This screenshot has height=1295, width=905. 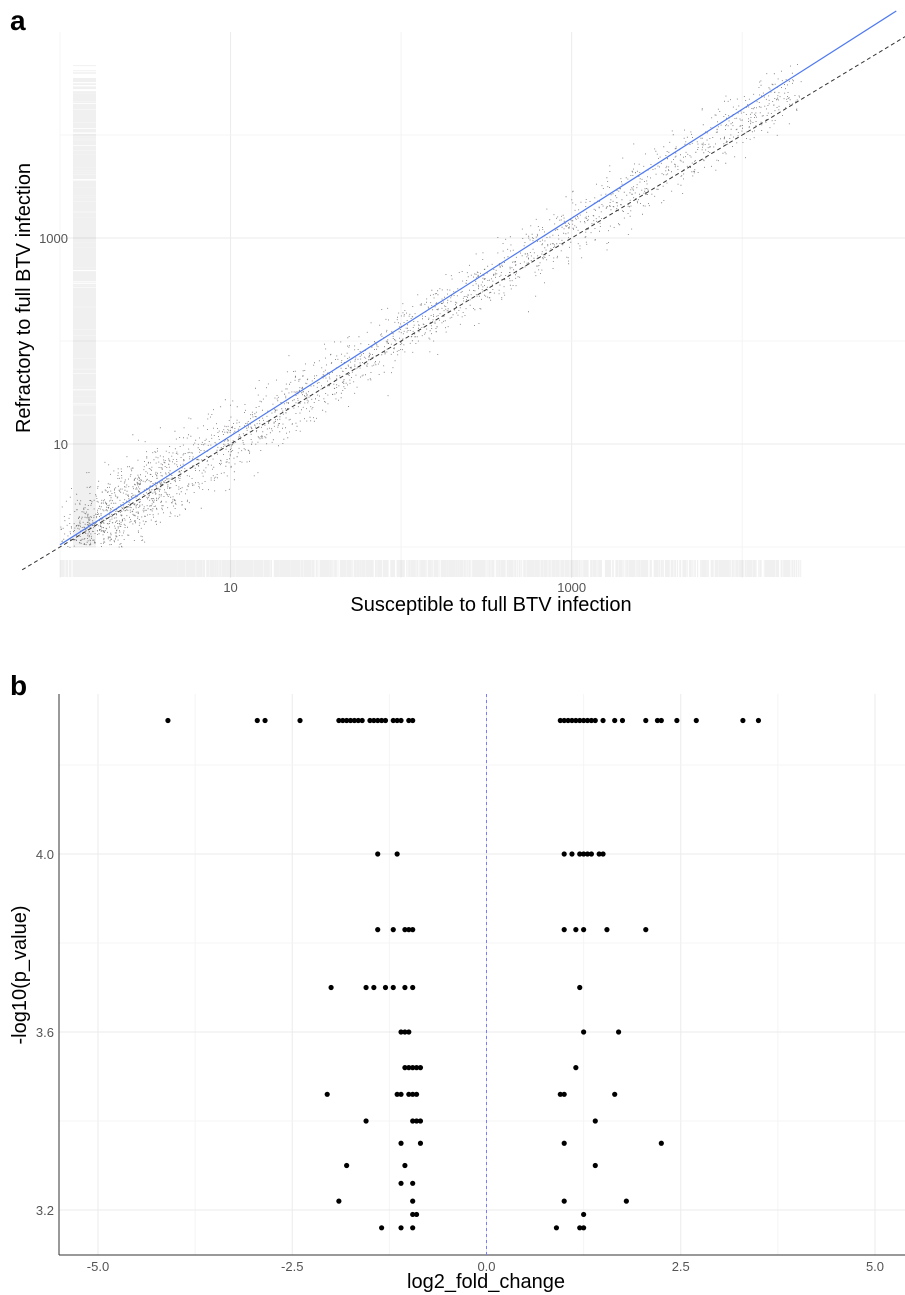 I want to click on panel-a-y-tick-label: 10, so click(x=61, y=444).